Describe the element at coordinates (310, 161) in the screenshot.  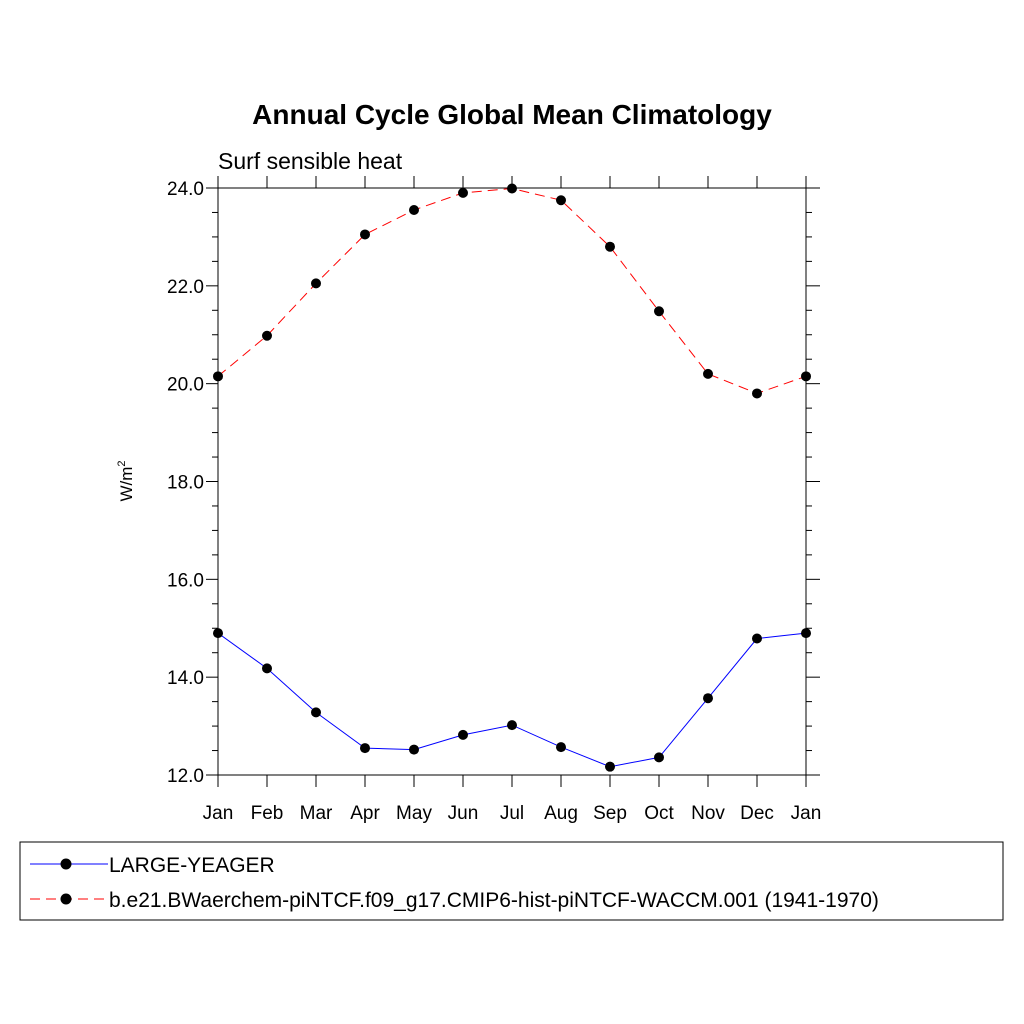
I see `chart-subtitle: Surf sensible heat` at that location.